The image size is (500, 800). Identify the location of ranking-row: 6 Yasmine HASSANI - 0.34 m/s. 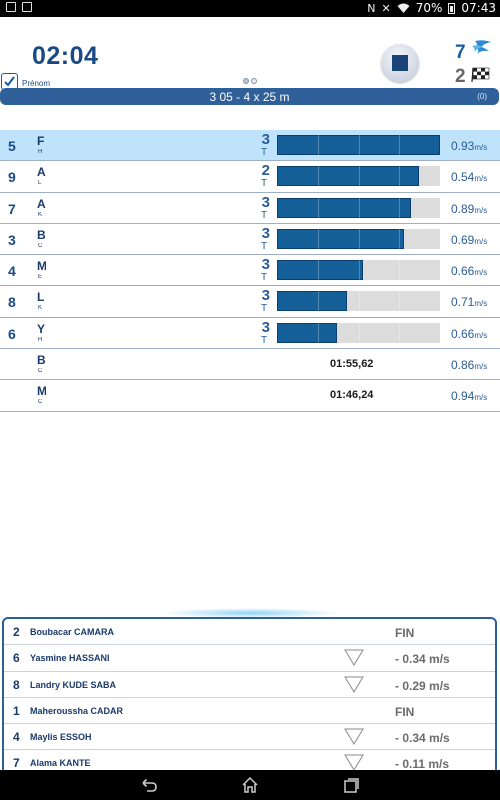
(249, 658).